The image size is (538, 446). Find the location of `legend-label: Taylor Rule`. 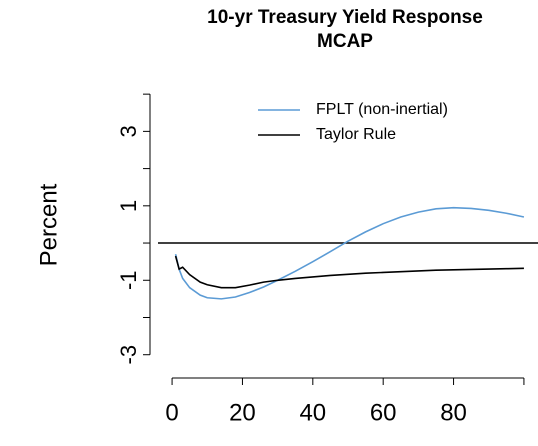

legend-label: Taylor Rule is located at coordinates (356, 134).